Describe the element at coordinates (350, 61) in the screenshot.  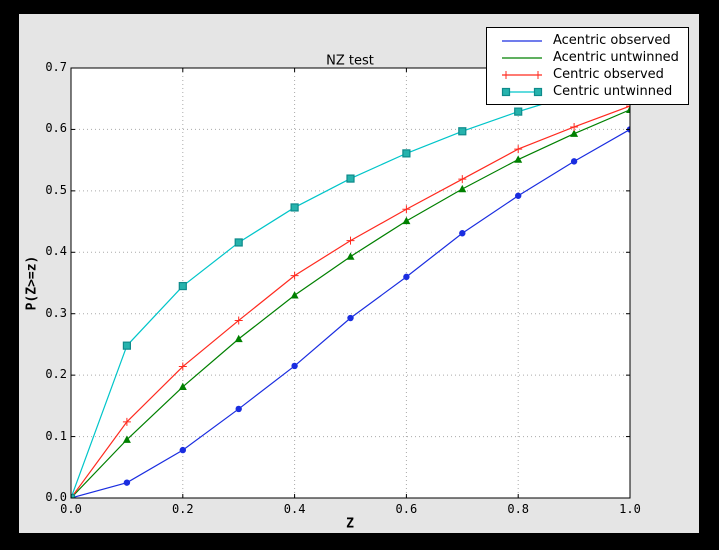
I see `chart-title: NZ test` at that location.